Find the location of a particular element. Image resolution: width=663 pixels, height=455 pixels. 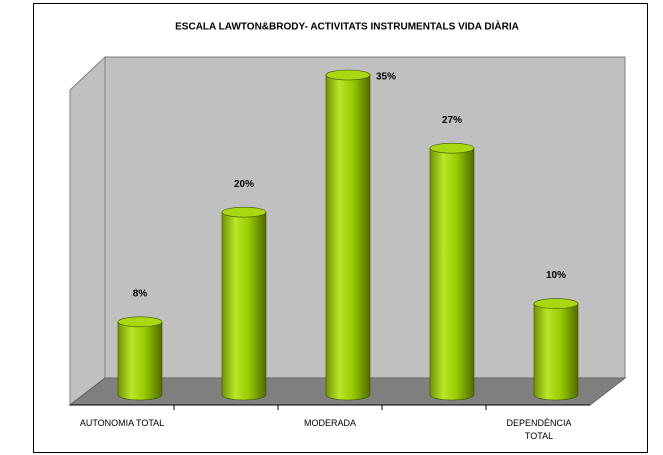

data-label: 8% is located at coordinates (140, 293).